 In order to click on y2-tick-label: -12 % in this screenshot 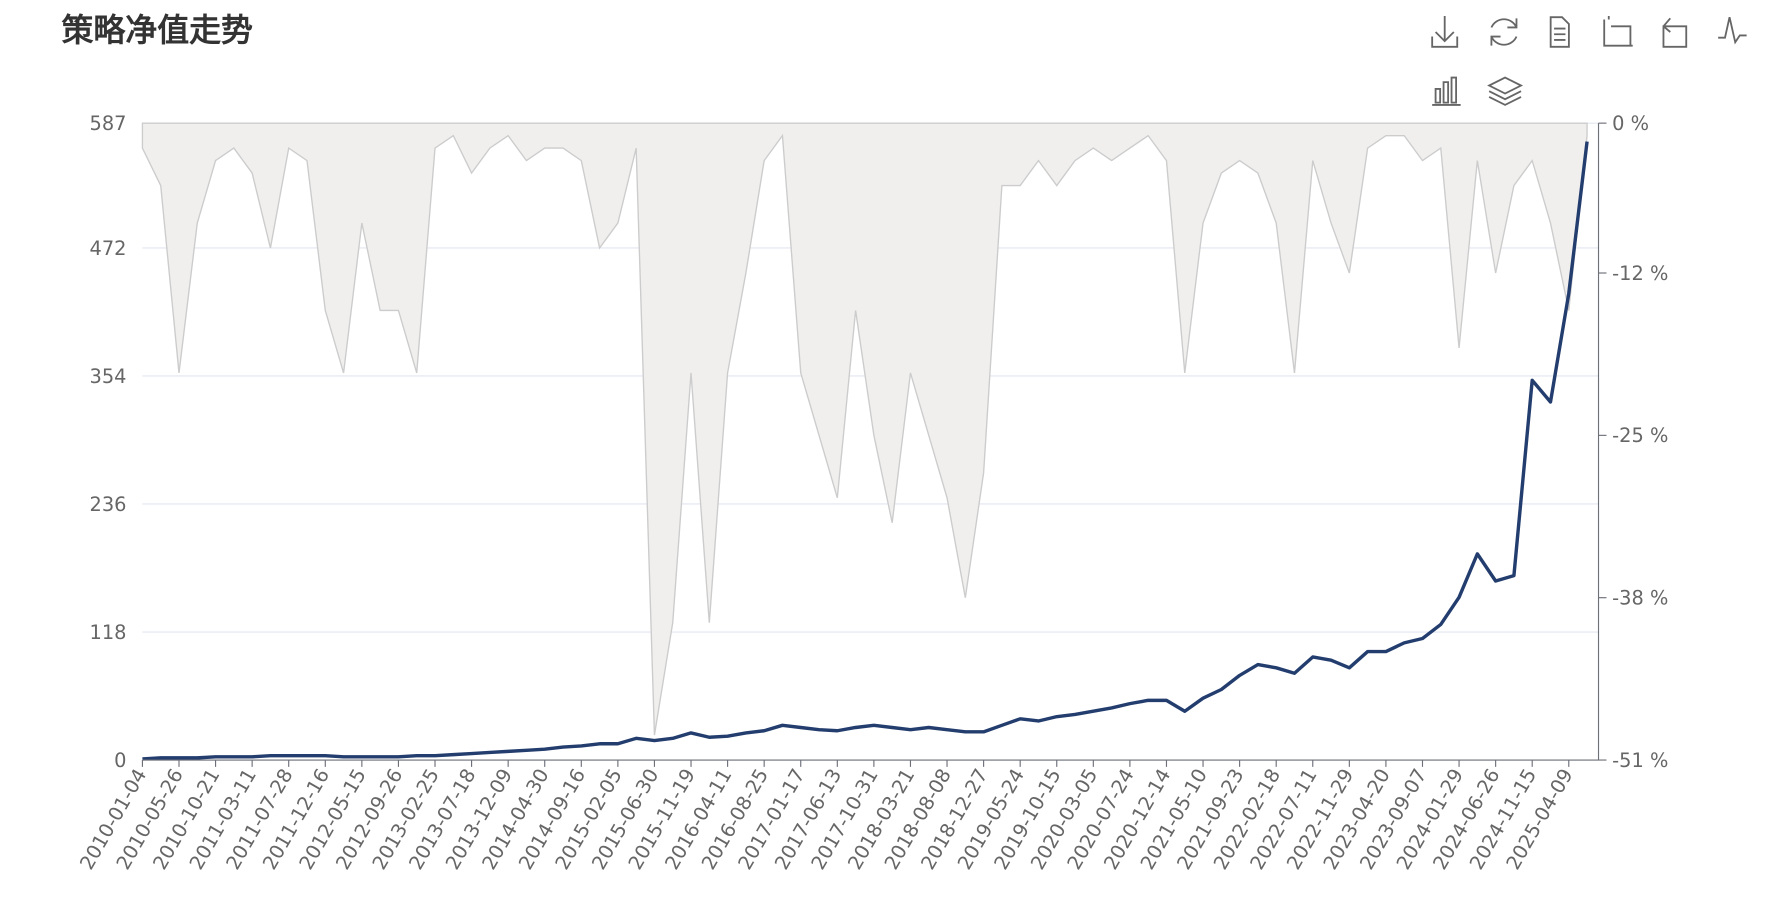, I will do `click(1640, 273)`.